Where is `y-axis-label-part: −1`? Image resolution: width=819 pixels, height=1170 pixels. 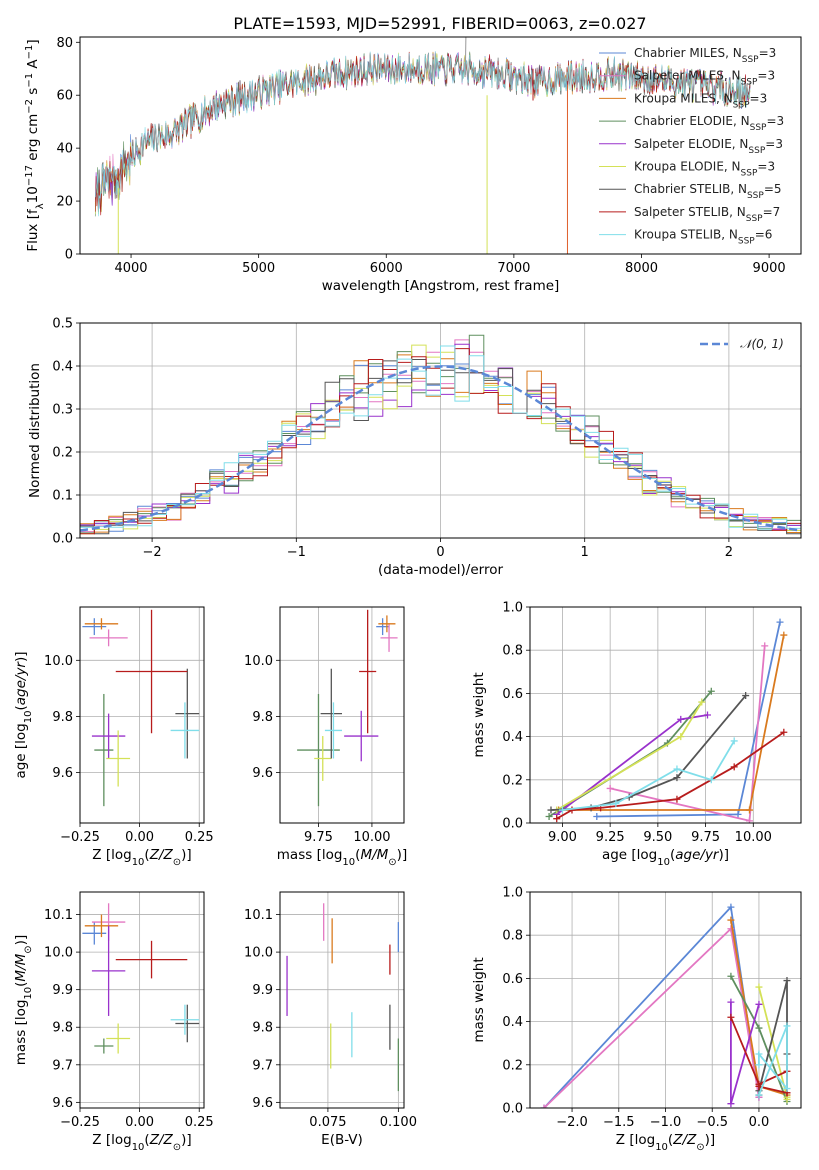
y-axis-label-part: −1 is located at coordinates (29, 52).